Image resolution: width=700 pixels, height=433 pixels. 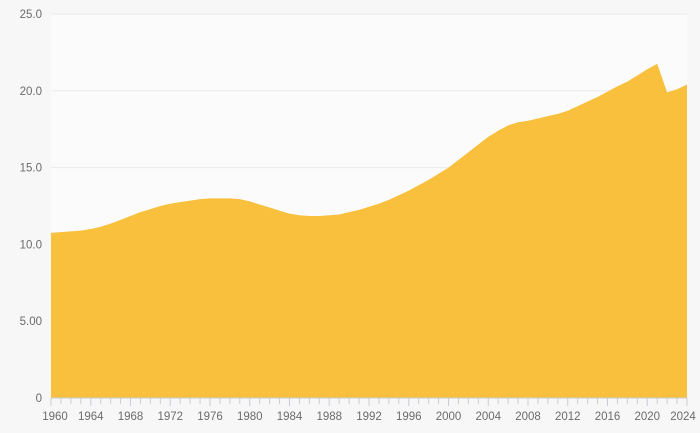 I want to click on x-tick-label: 1988, so click(x=329, y=417).